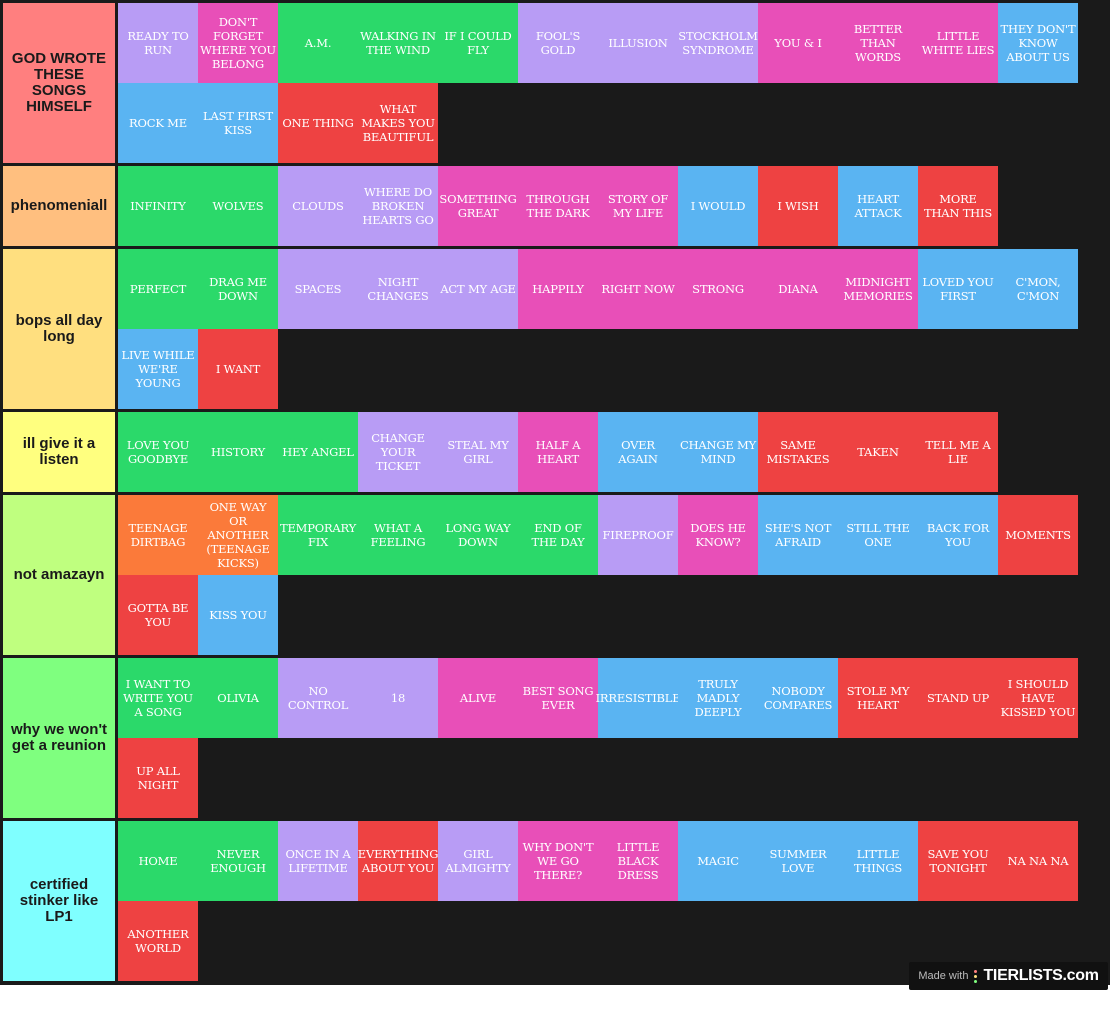 Image resolution: width=1110 pixels, height=1015 pixels. Describe the element at coordinates (318, 698) in the screenshot. I see `song-tile: NO CONTROL` at that location.